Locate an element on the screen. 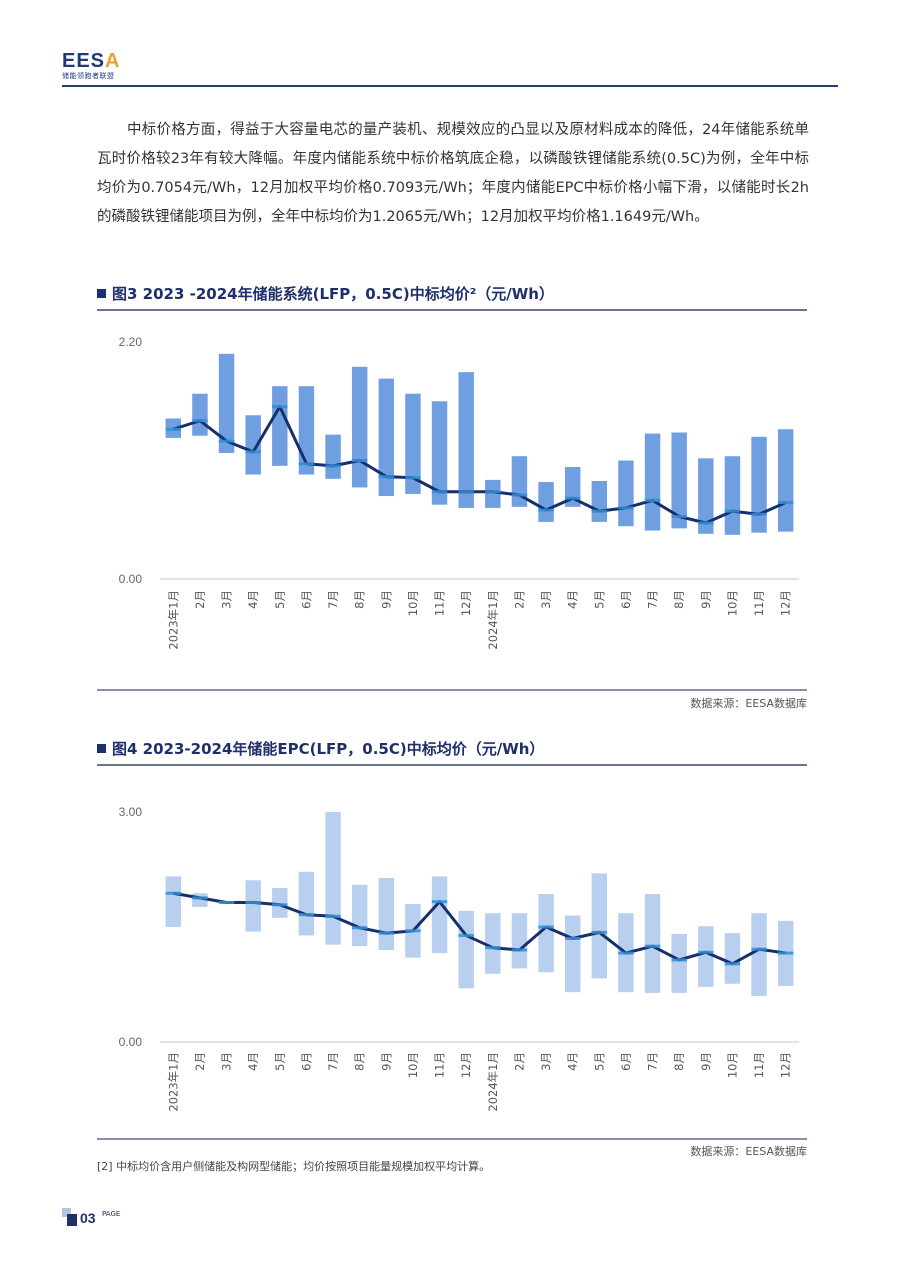  figure4-bottom-rule is located at coordinates (452, 1139).